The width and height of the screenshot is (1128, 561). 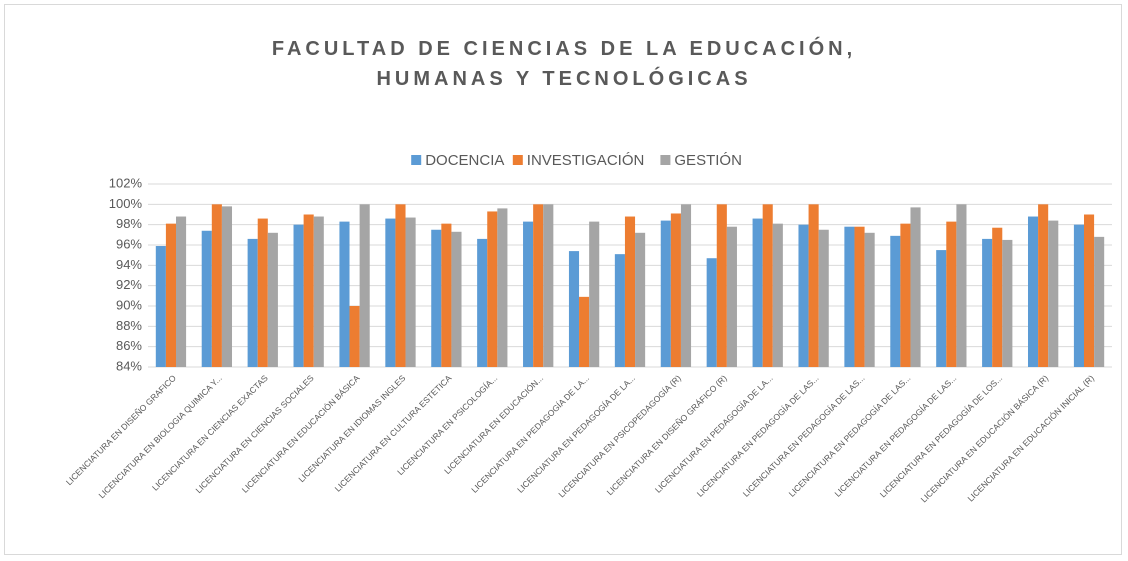 I want to click on y-tick-label: 88%, so click(x=129, y=325).